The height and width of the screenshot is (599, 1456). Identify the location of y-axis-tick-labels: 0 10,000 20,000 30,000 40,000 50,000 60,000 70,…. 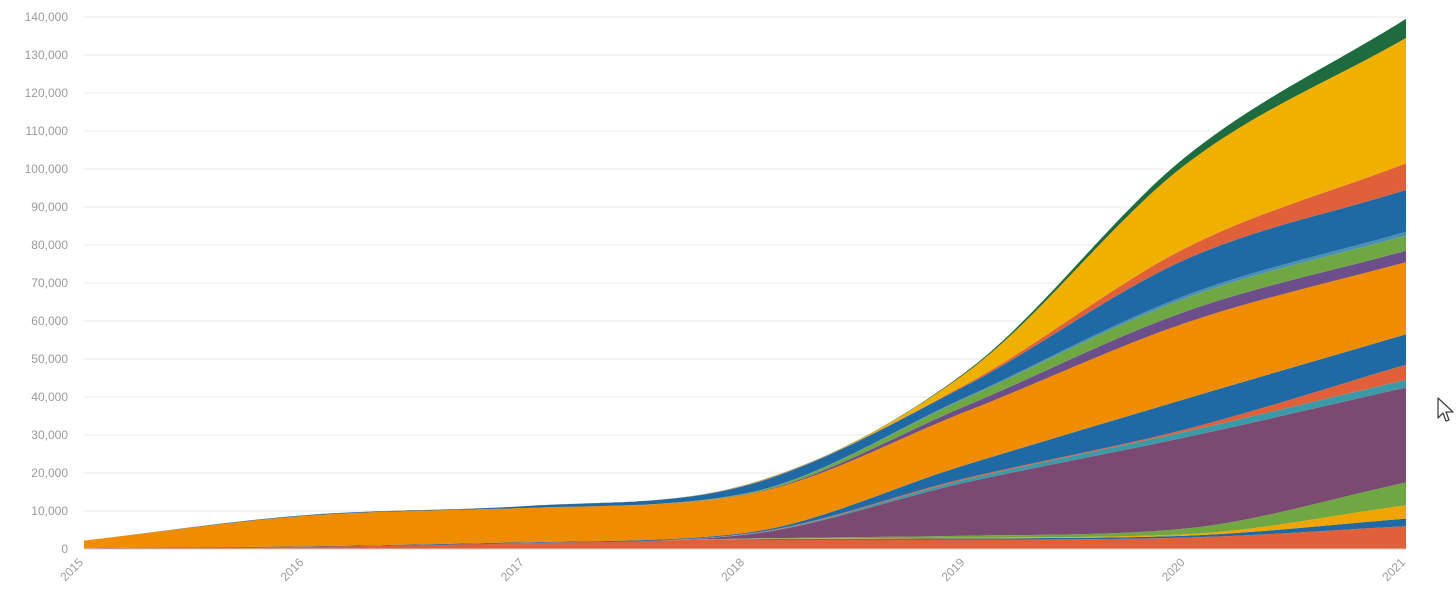
(47, 283).